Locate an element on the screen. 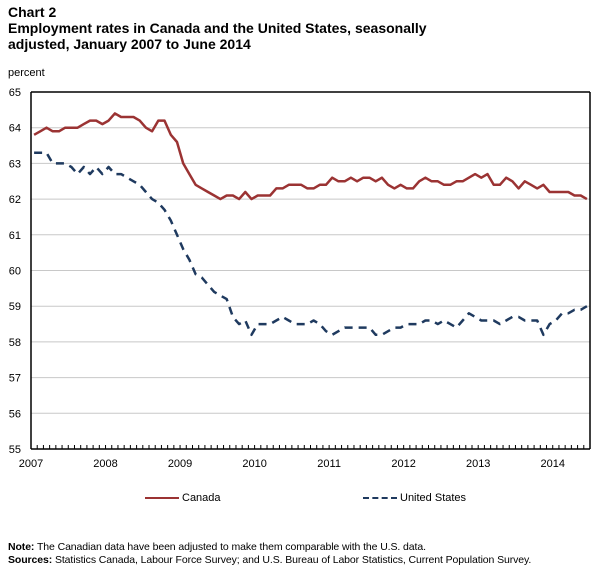 This screenshot has width=609, height=569. chart-title-line-2: adjusted, January 2007 to June 2014 is located at coordinates (129, 44).